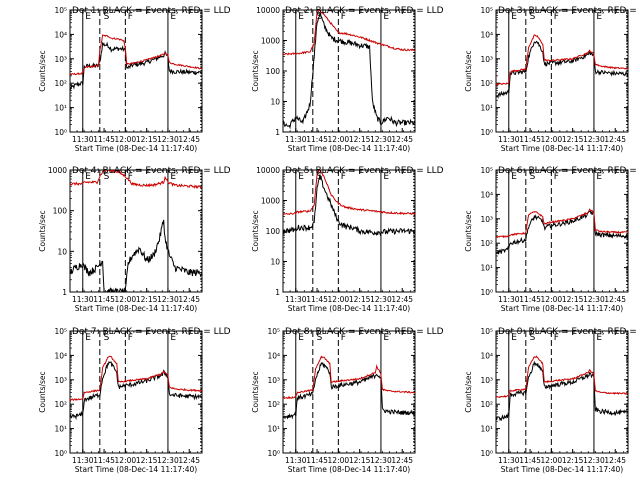 The width and height of the screenshot is (640, 480). Describe the element at coordinates (364, 171) in the screenshot. I see `panel-title: Det 5: BLACK = Events, RED = LLD` at that location.